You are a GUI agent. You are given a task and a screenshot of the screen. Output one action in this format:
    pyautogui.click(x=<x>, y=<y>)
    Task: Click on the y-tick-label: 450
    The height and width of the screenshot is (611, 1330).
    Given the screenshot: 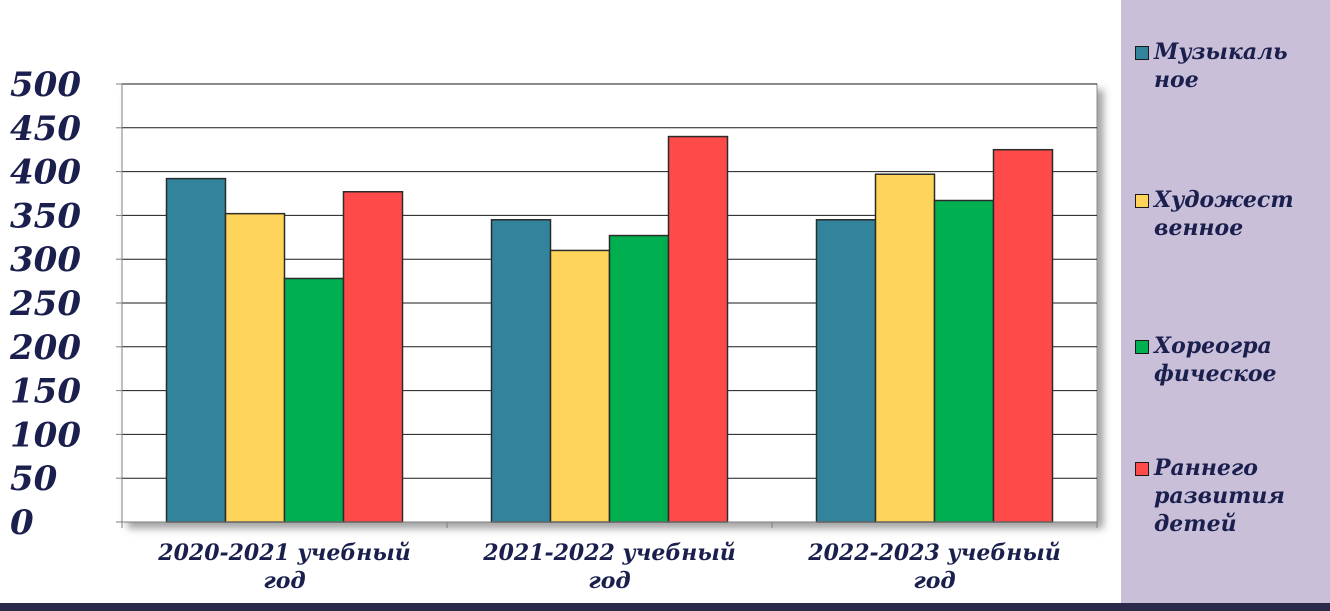 What is the action you would take?
    pyautogui.click(x=45, y=129)
    